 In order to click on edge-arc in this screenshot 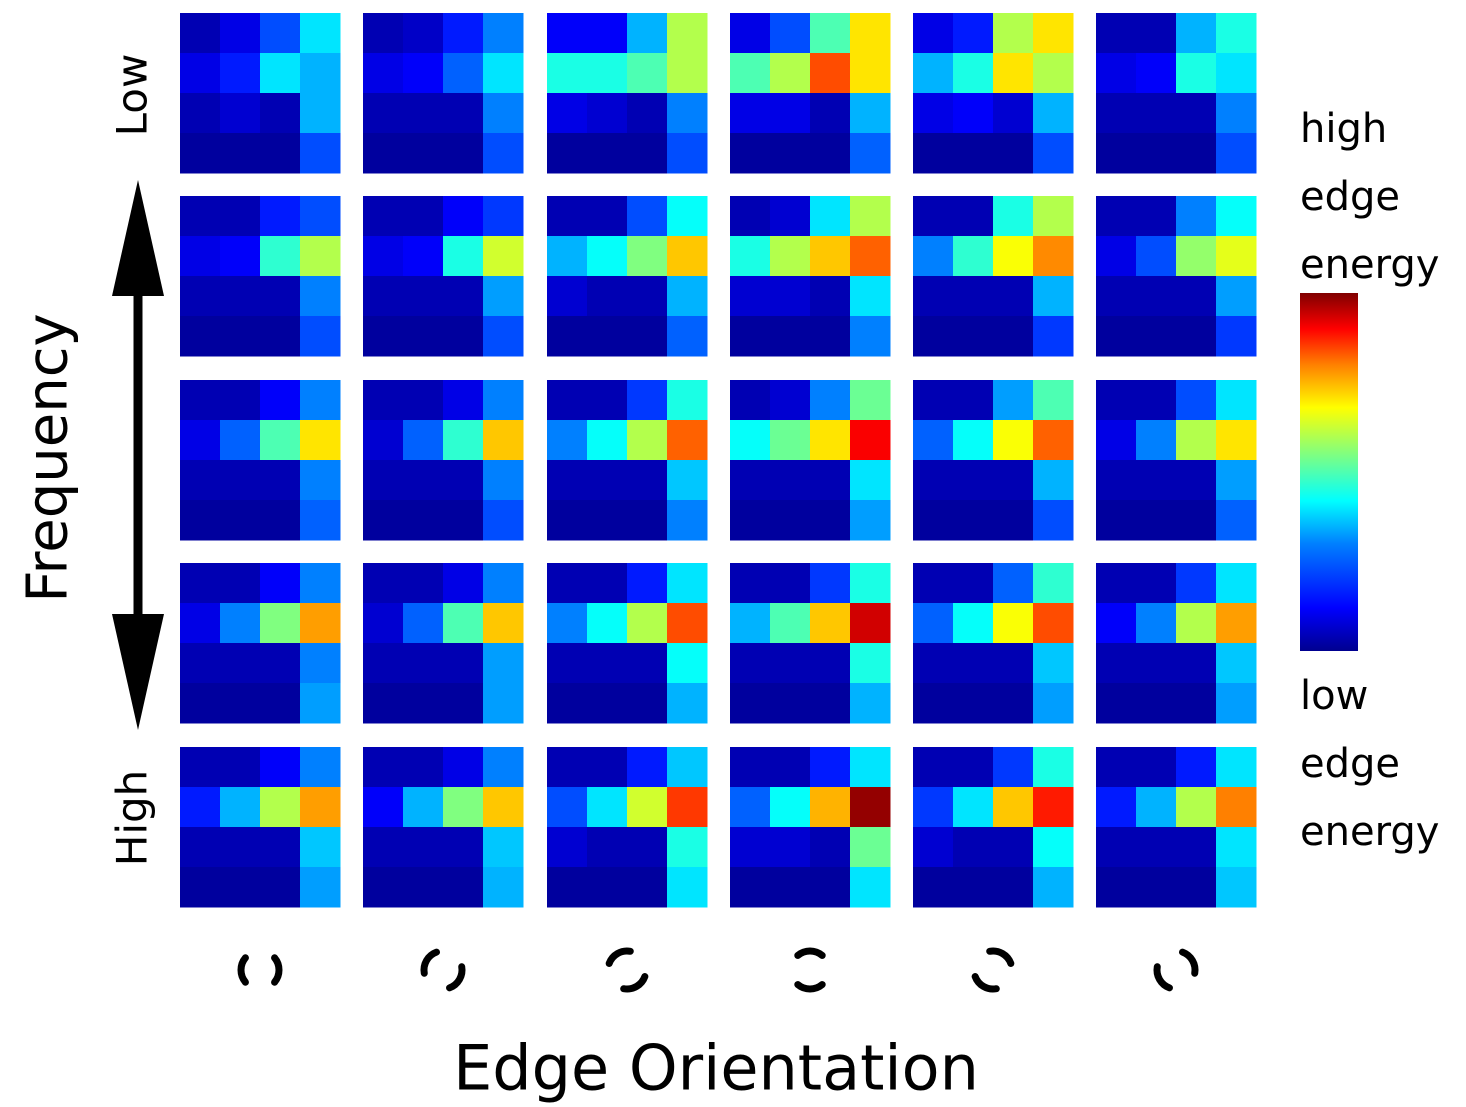, I will do `click(810, 987)`.